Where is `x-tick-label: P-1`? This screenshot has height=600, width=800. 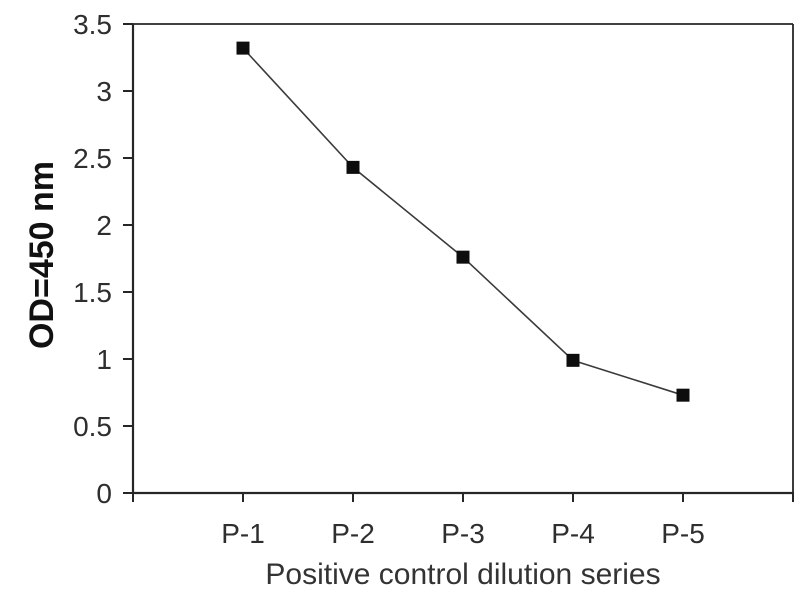 x-tick-label: P-1 is located at coordinates (243, 533).